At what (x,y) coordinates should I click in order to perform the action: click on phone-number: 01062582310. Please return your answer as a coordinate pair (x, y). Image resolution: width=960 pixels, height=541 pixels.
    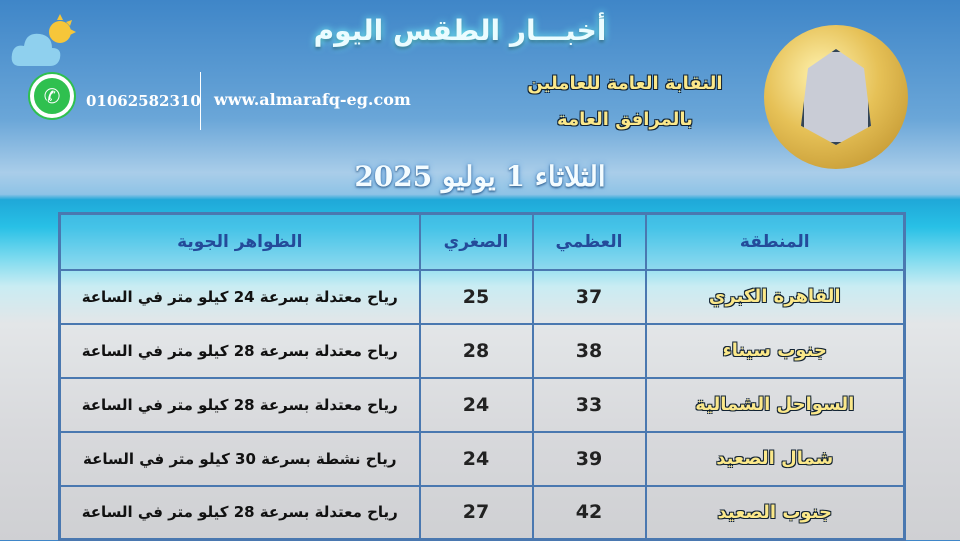
    Looking at the image, I should click on (143, 101).